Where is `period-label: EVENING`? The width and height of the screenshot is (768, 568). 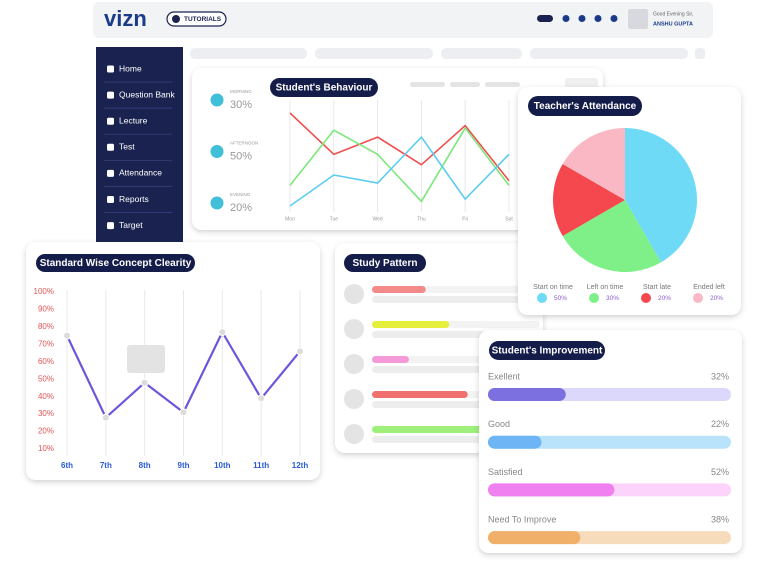 period-label: EVENING is located at coordinates (240, 194).